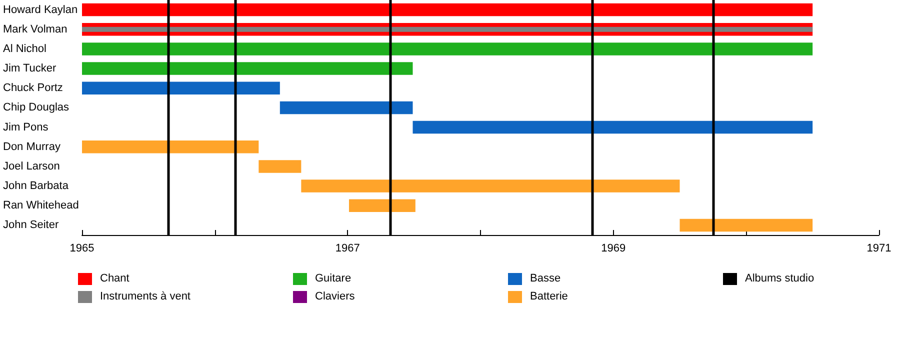 The width and height of the screenshot is (900, 350). Describe the element at coordinates (40, 10) in the screenshot. I see `y-tick-label: Howard Kaylan` at that location.